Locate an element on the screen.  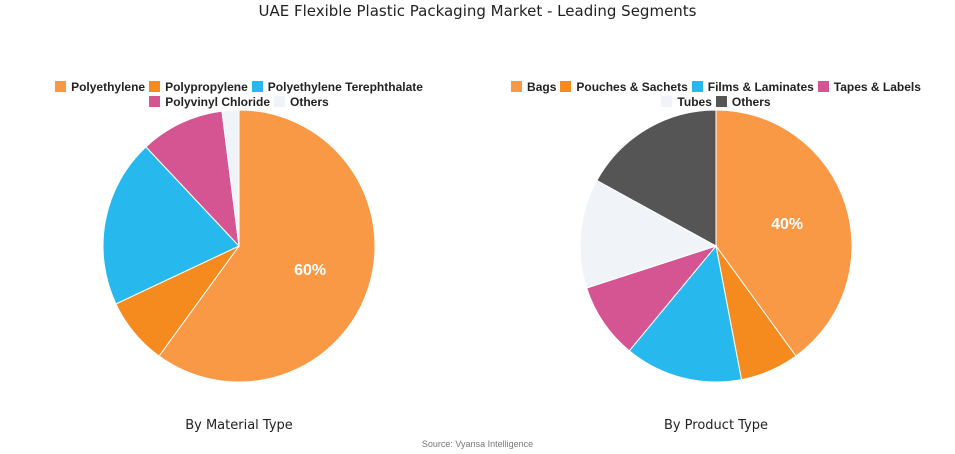
legend-label: Pouches & Sachets is located at coordinates (632, 87).